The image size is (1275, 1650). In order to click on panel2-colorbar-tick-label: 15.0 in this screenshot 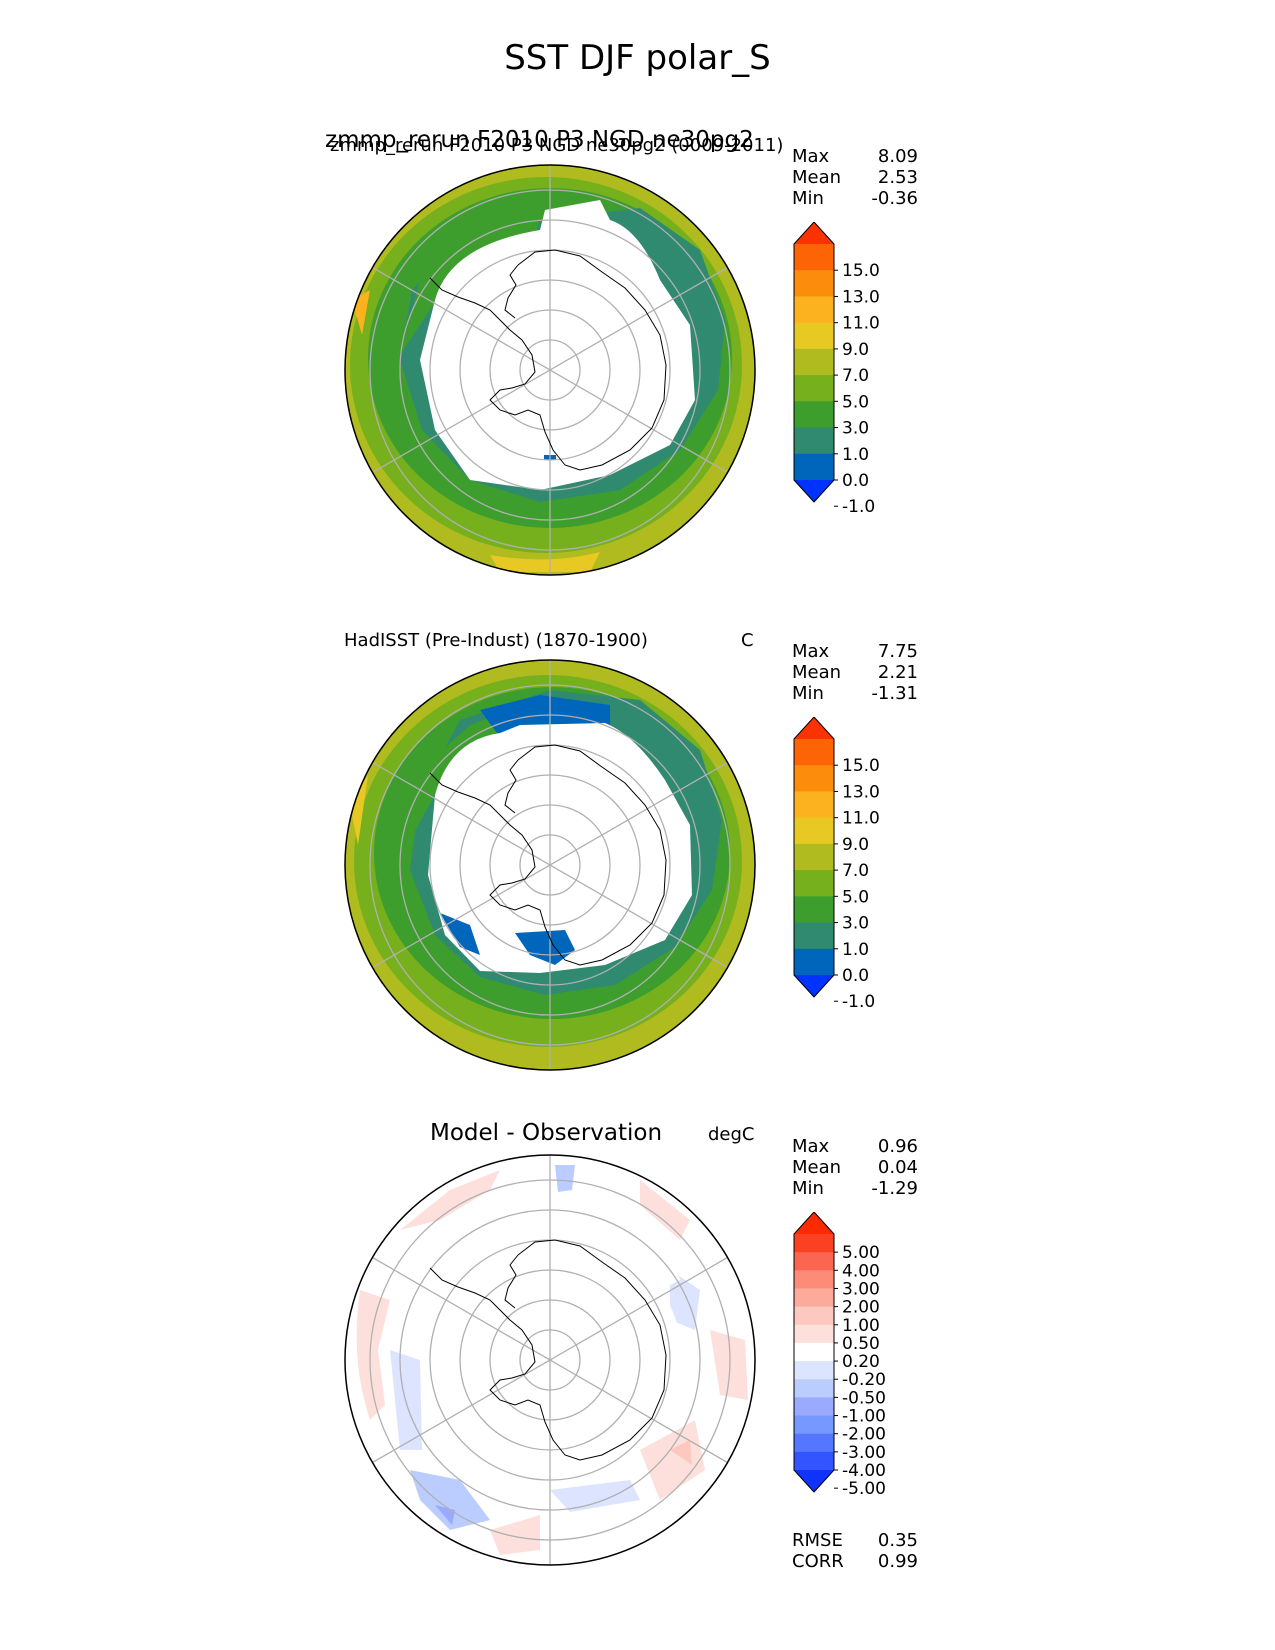, I will do `click(861, 766)`.